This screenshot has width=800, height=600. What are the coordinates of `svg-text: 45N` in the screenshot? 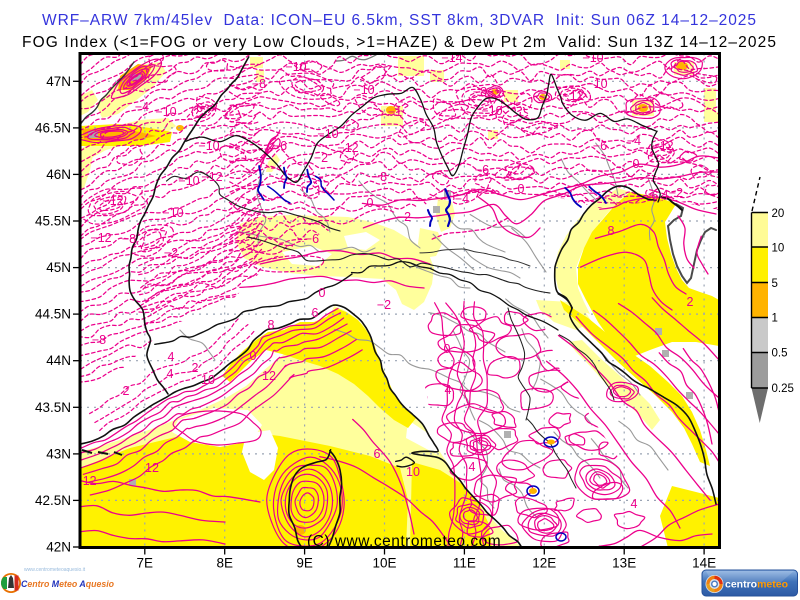 It's located at (58, 267).